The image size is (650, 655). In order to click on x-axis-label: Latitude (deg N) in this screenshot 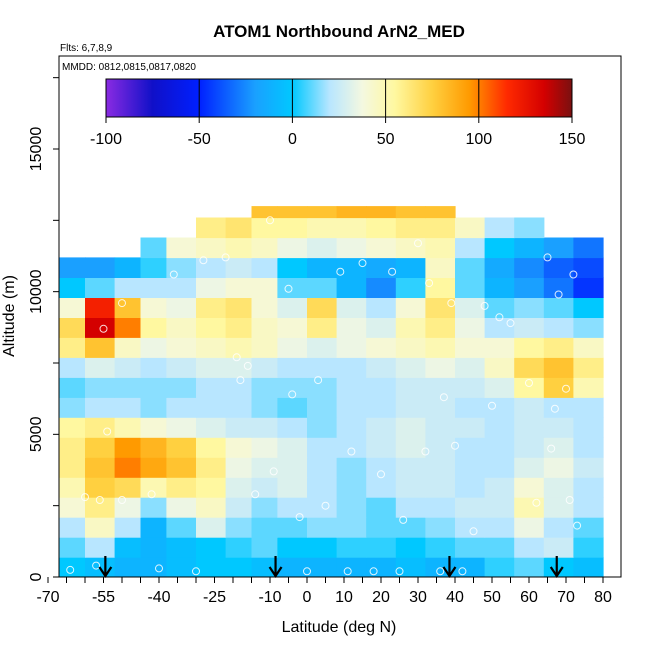, I will do `click(339, 627)`.